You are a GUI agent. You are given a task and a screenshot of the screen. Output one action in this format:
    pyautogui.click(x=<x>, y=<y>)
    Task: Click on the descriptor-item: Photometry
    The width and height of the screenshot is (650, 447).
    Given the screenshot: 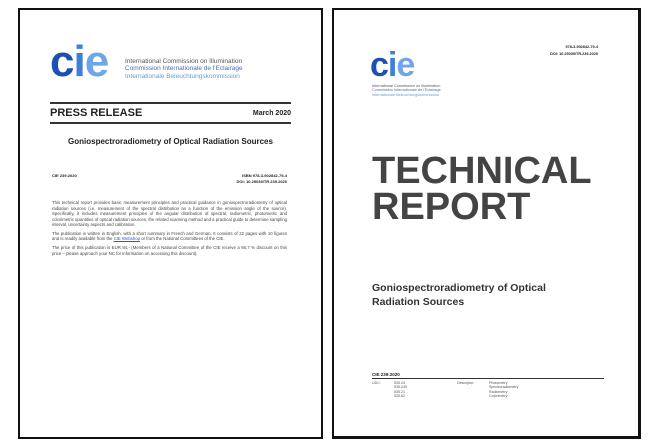 What is the action you would take?
    pyautogui.click(x=498, y=383)
    